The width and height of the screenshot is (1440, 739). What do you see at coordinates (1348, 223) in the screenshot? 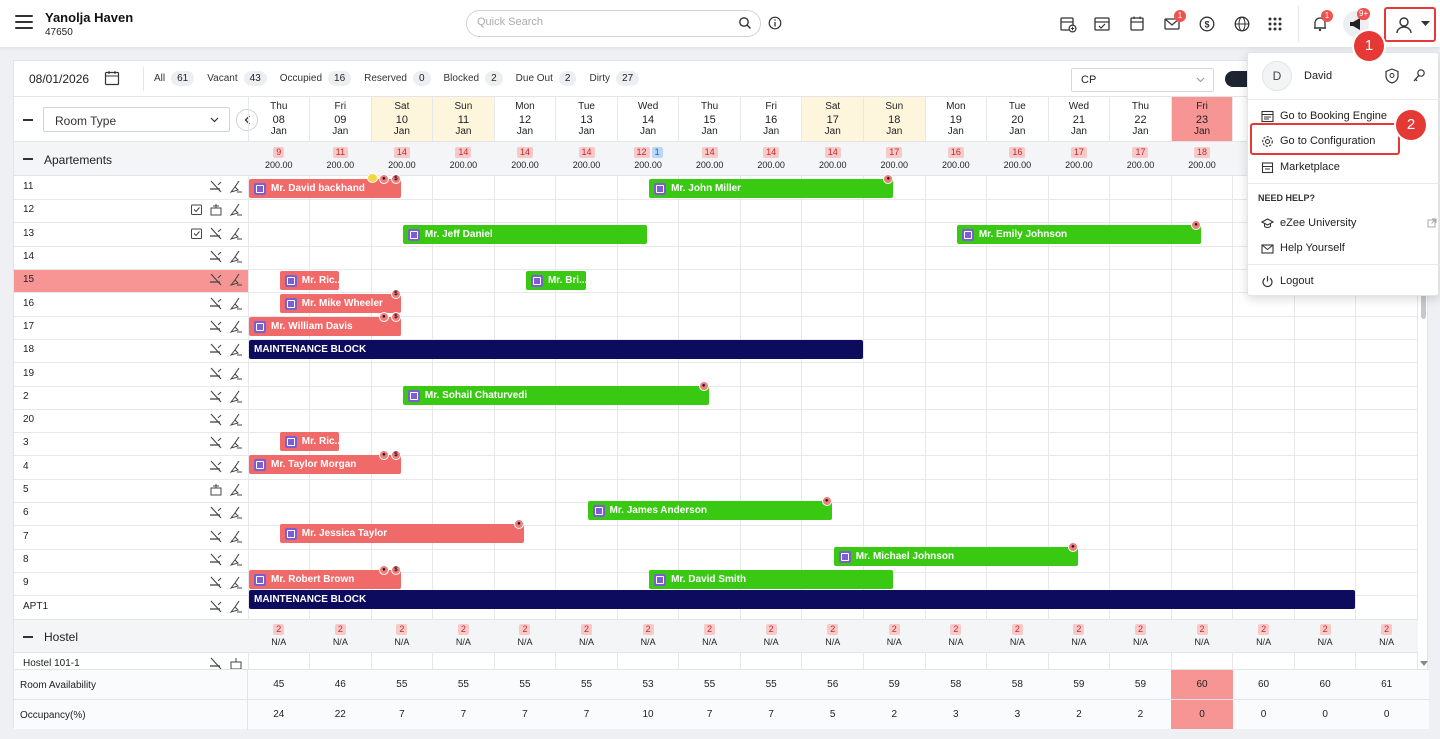
I see `menu-ezee-university: eZee University` at bounding box center [1348, 223].